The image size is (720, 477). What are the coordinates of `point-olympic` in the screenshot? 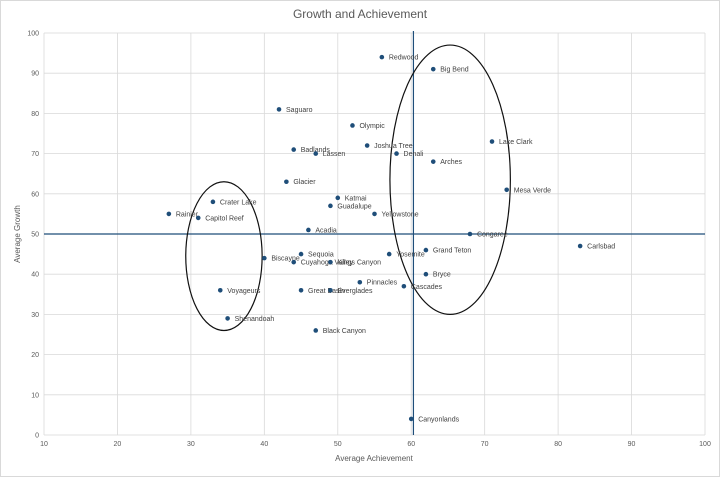 It's located at (352, 125).